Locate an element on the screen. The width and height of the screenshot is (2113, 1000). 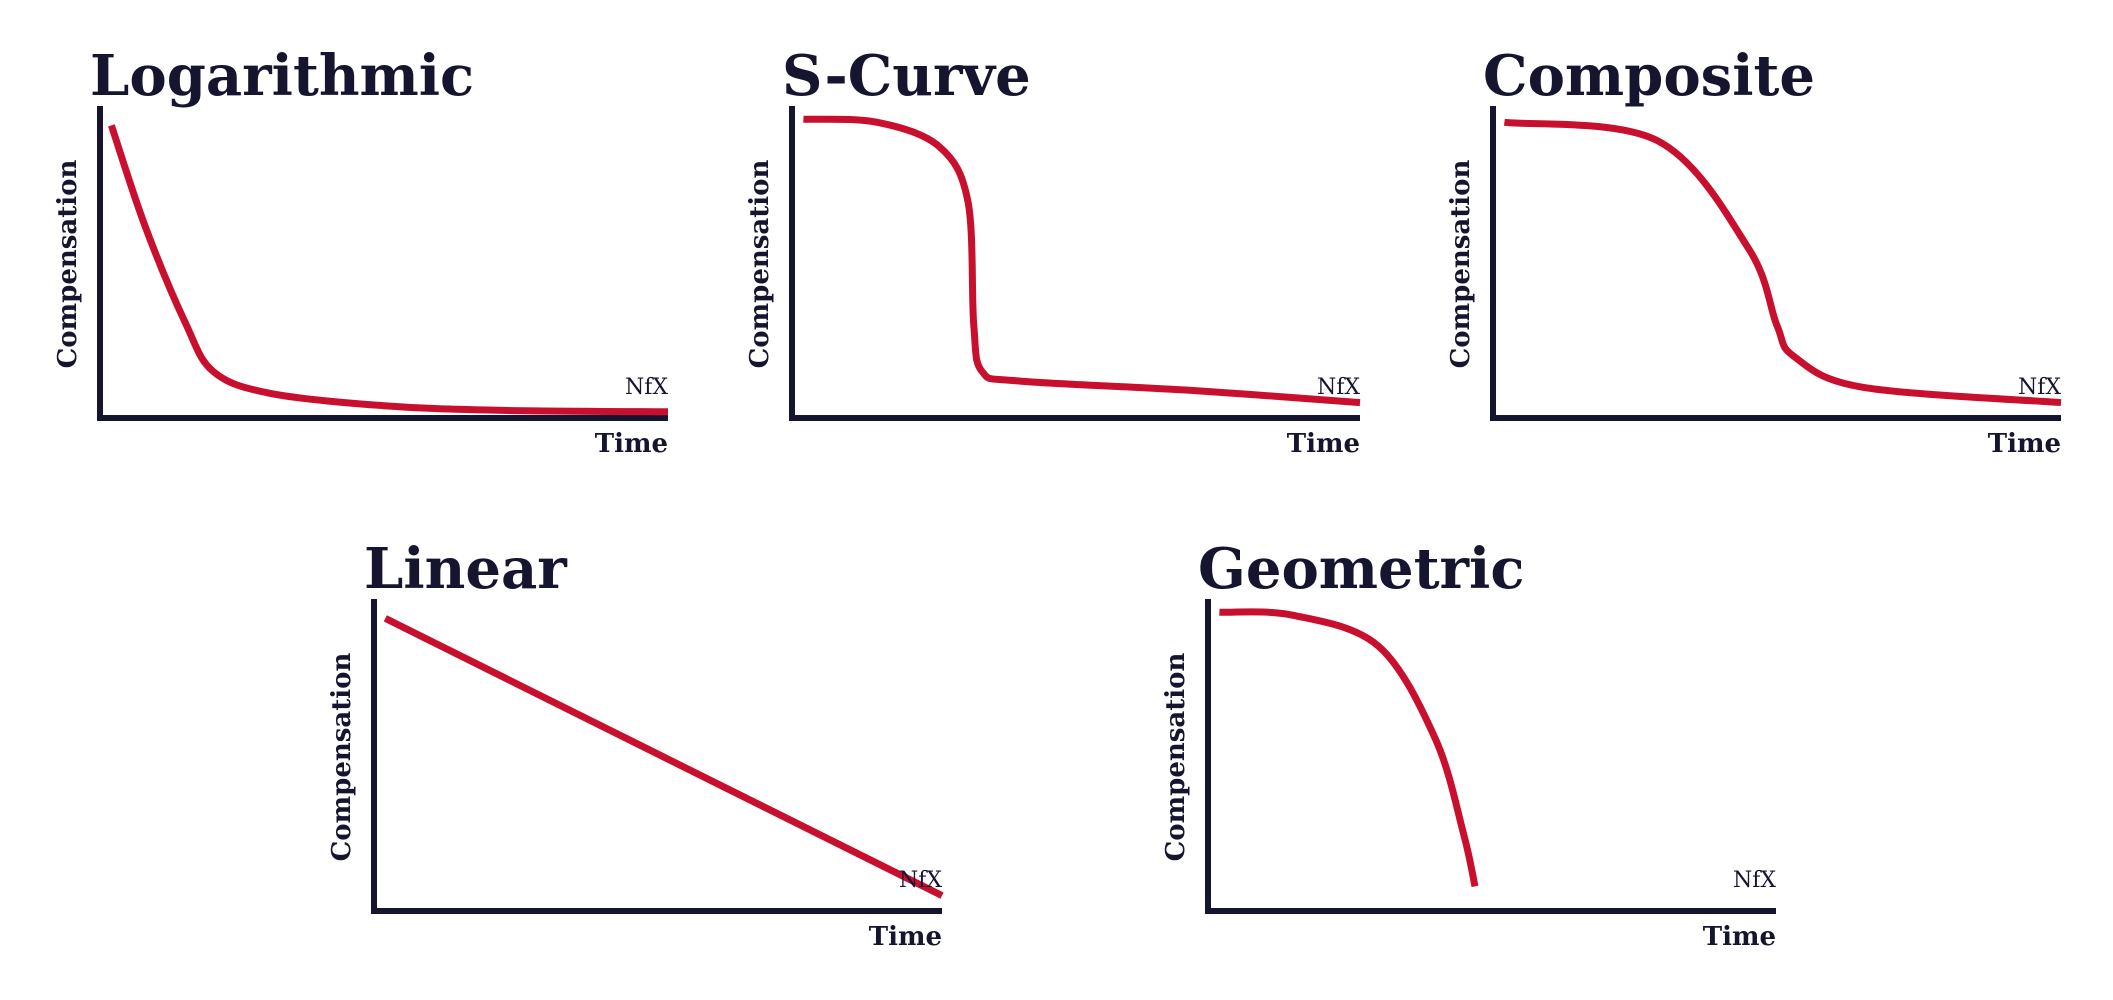
chart-panel-geometric: Geometric Compensation Time NfX is located at coordinates (1479, 758).